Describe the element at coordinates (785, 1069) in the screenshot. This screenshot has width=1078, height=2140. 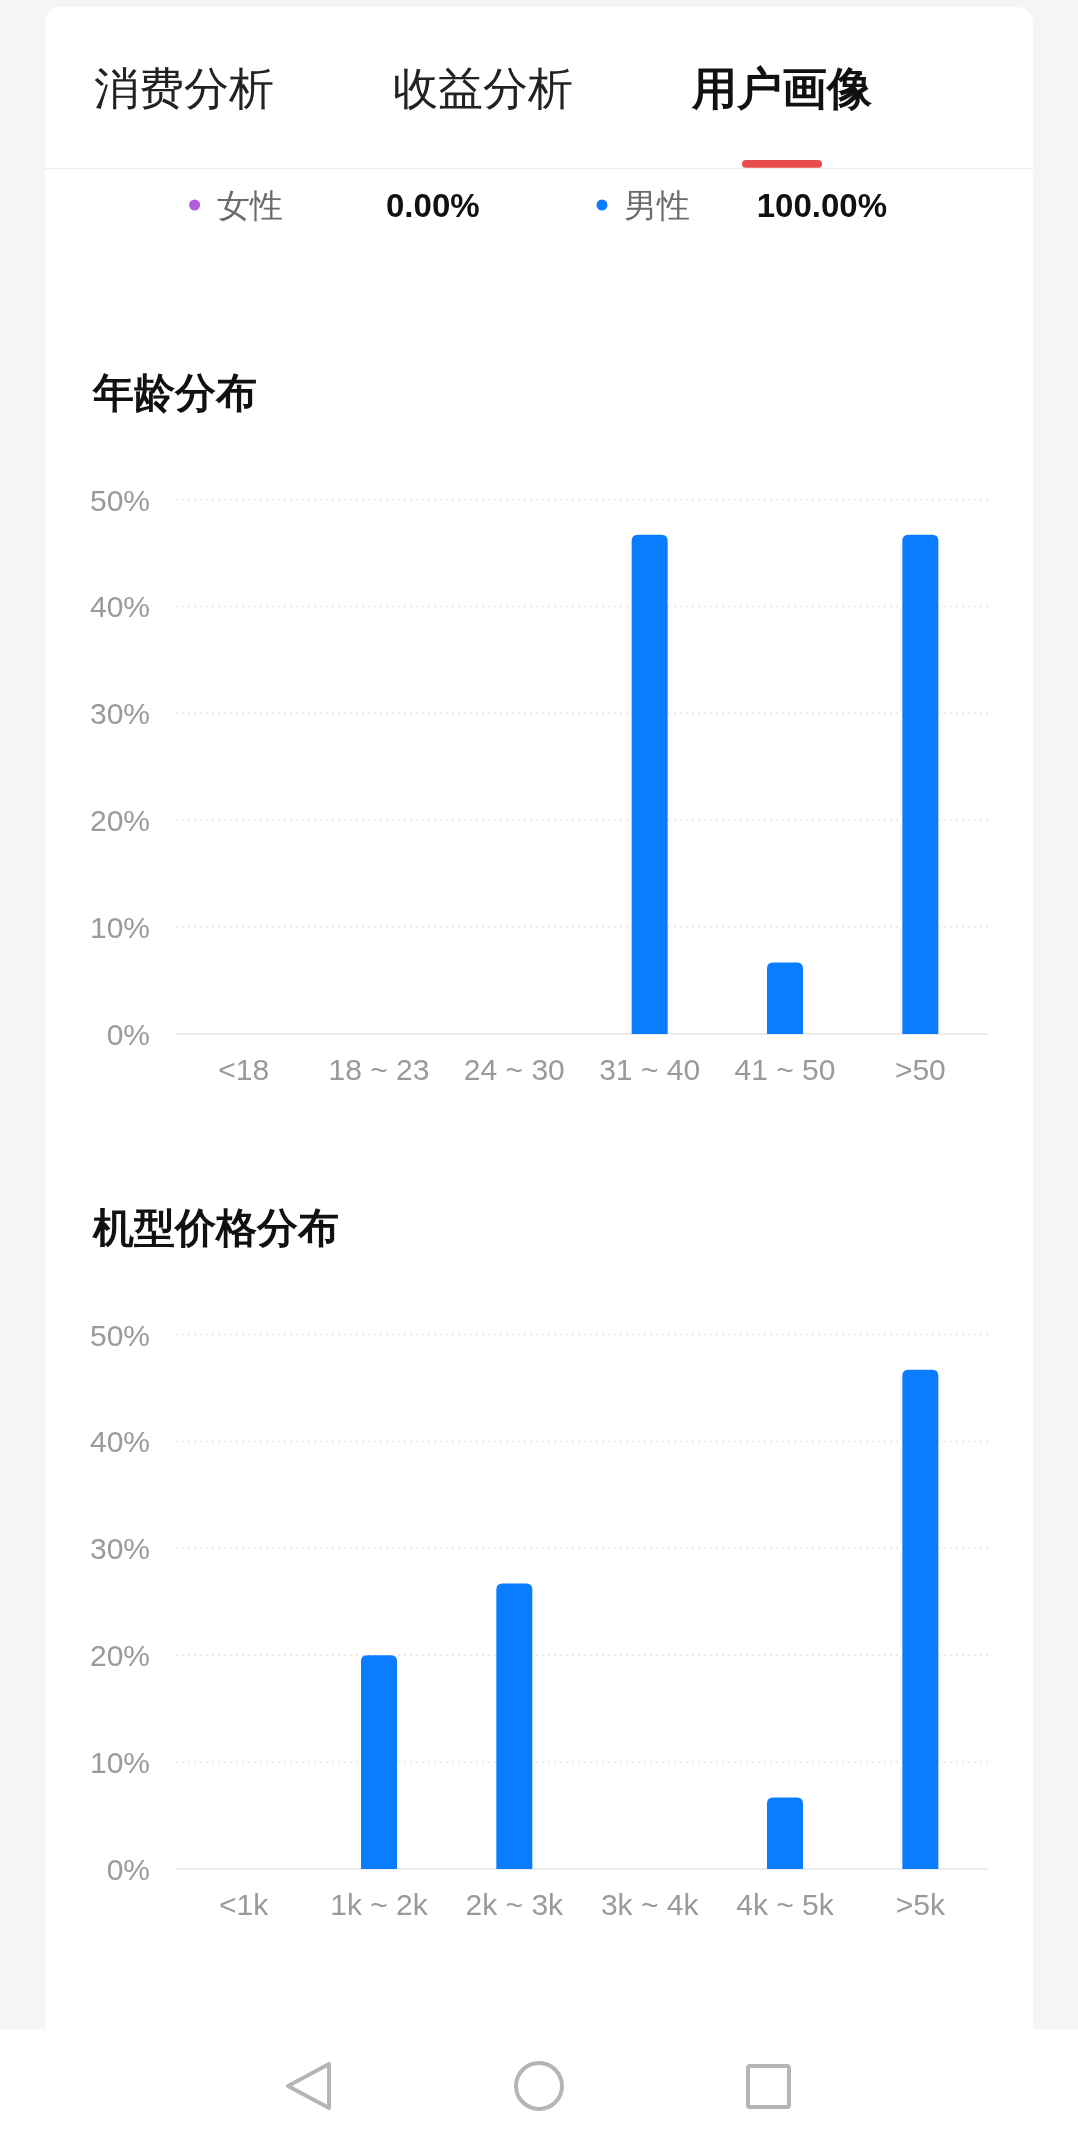
I see `x-tick-label: 41 ~ 50` at that location.